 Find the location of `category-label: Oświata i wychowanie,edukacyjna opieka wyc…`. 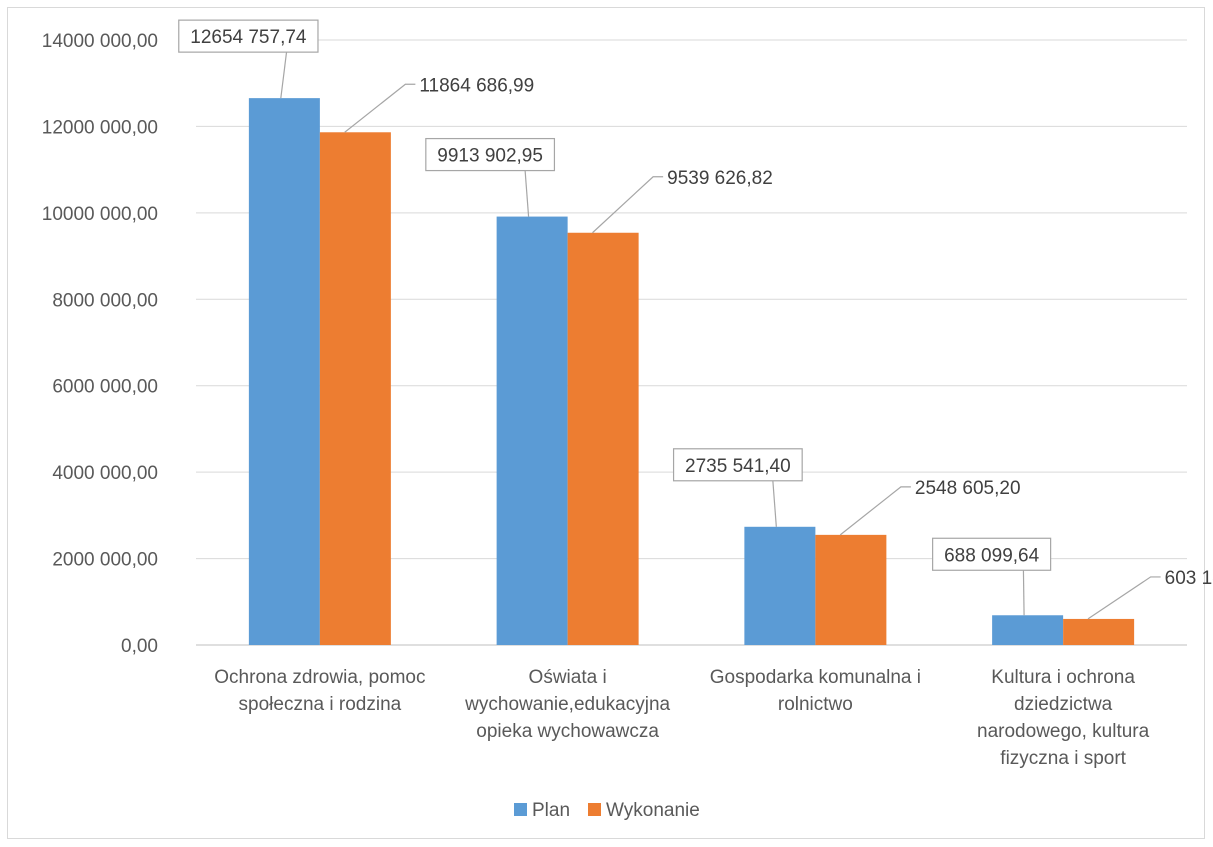

category-label: Oświata i wychowanie,edukacyjna opieka wyc… is located at coordinates (567, 704).